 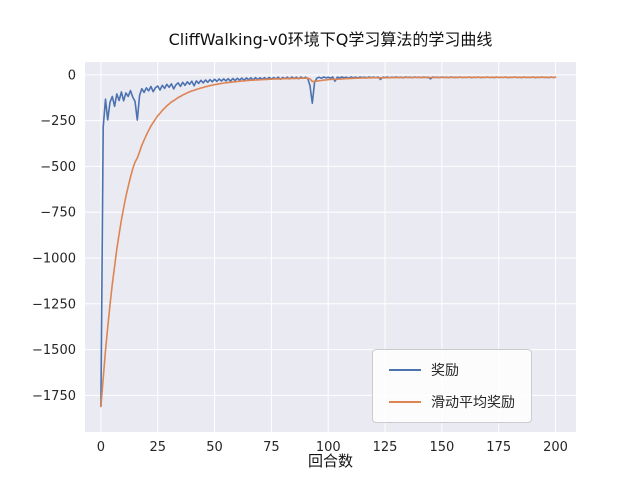 What do you see at coordinates (441, 447) in the screenshot?
I see `x-tick-label: 150` at bounding box center [441, 447].